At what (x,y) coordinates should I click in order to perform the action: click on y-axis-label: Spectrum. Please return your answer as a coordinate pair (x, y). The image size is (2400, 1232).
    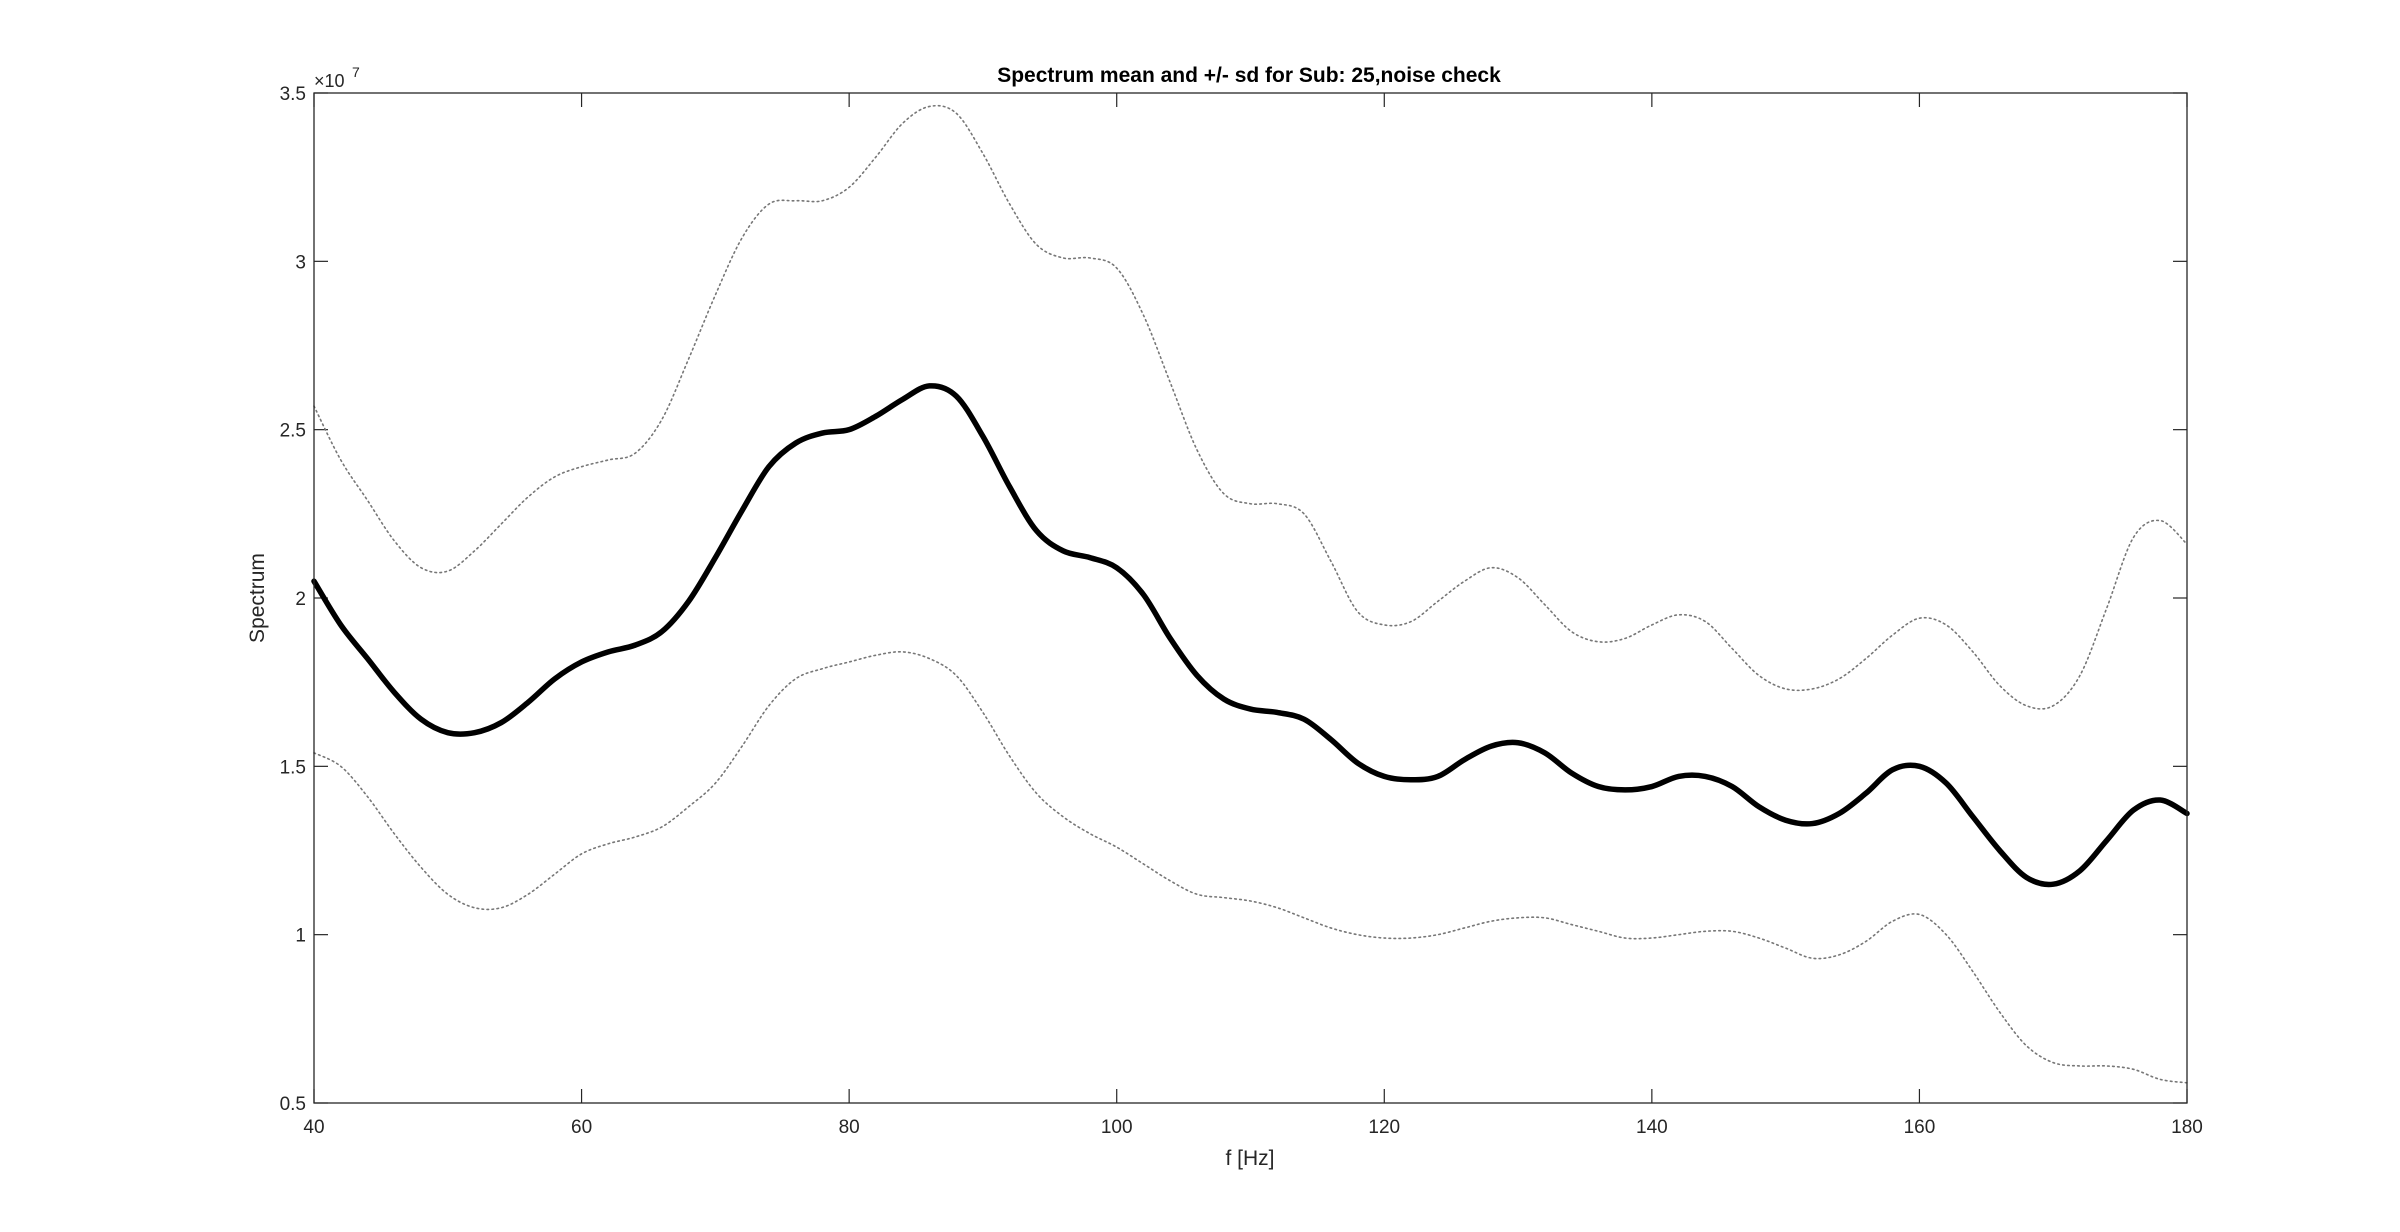
    Looking at the image, I should click on (257, 598).